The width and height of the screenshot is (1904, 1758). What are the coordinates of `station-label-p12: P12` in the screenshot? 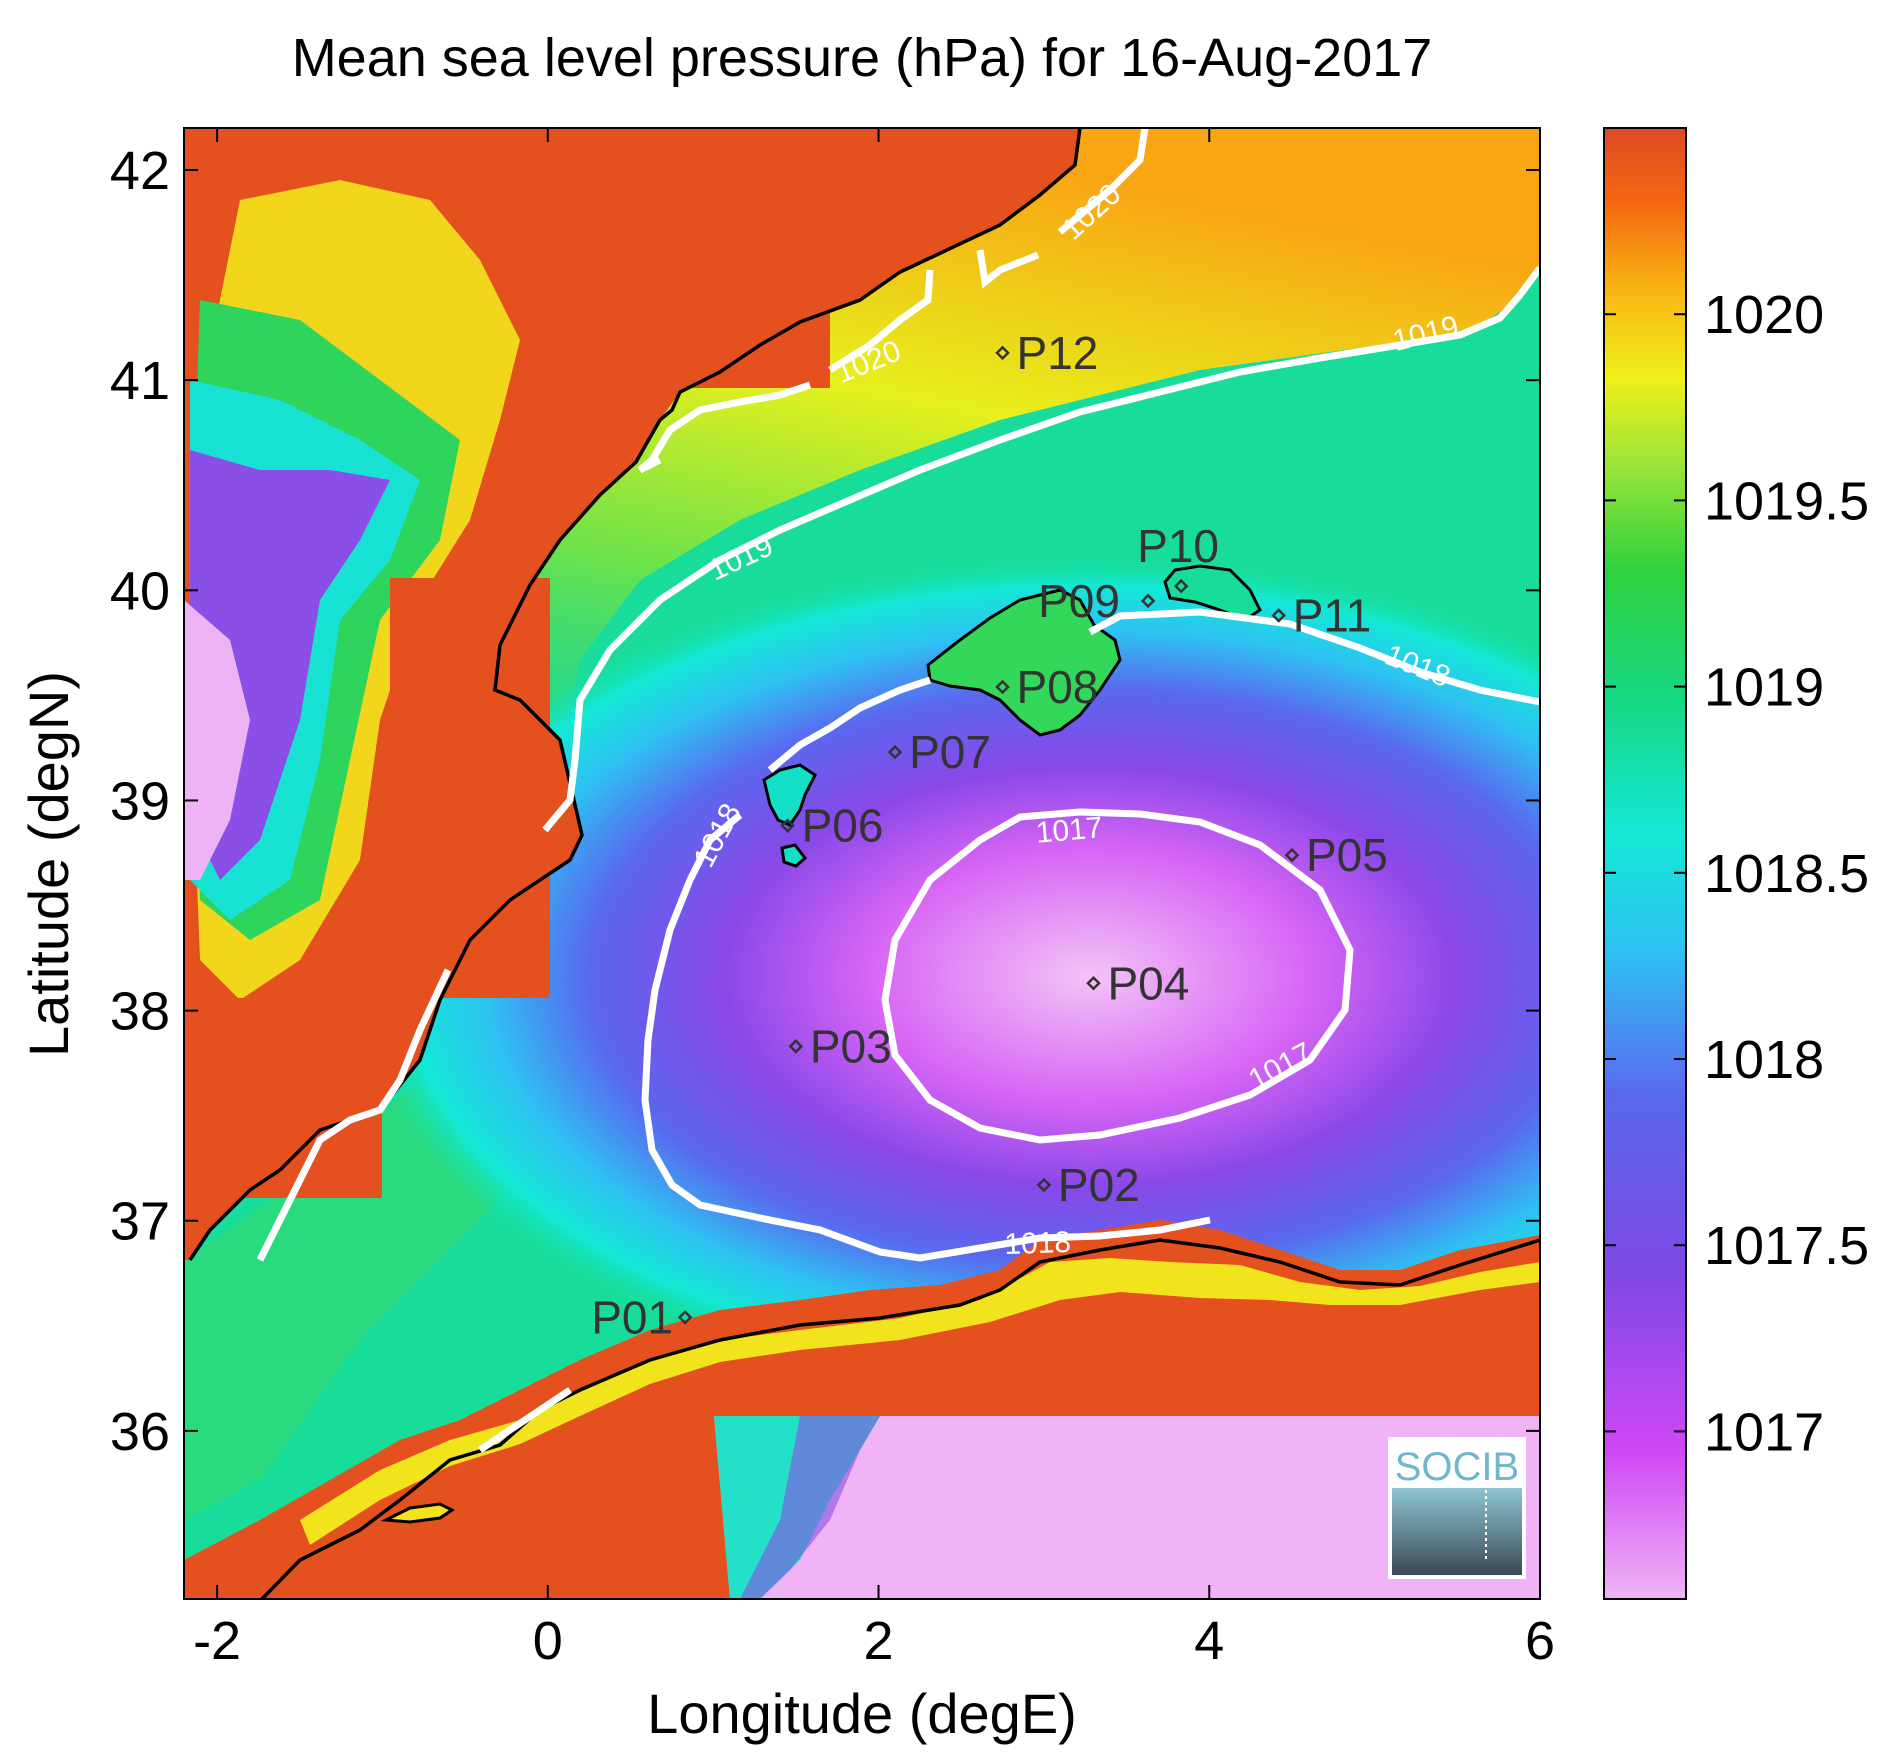 It's located at (1058, 353).